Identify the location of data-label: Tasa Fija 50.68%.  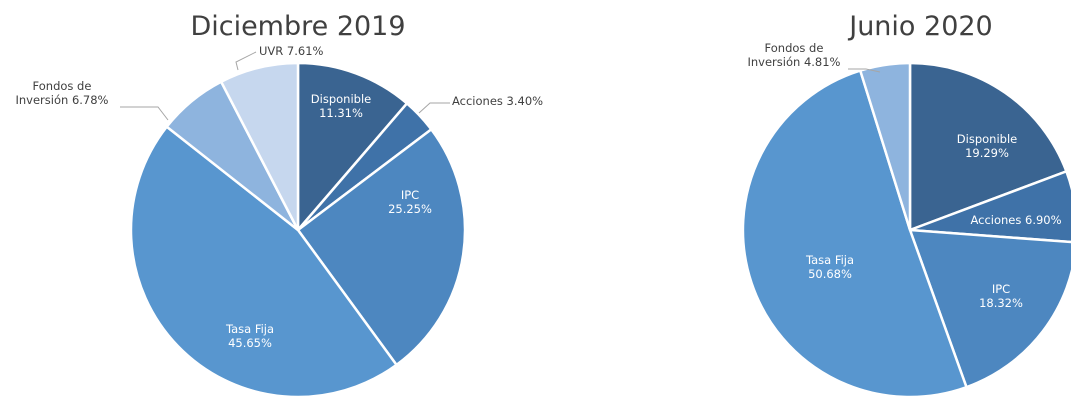
(829, 267).